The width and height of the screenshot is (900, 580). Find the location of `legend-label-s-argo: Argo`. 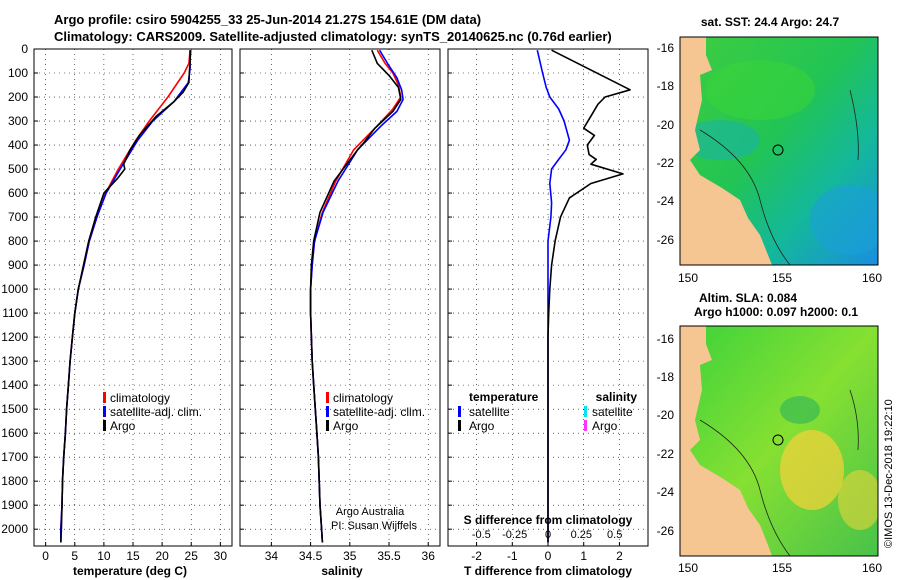

legend-label-s-argo: Argo is located at coordinates (605, 426).